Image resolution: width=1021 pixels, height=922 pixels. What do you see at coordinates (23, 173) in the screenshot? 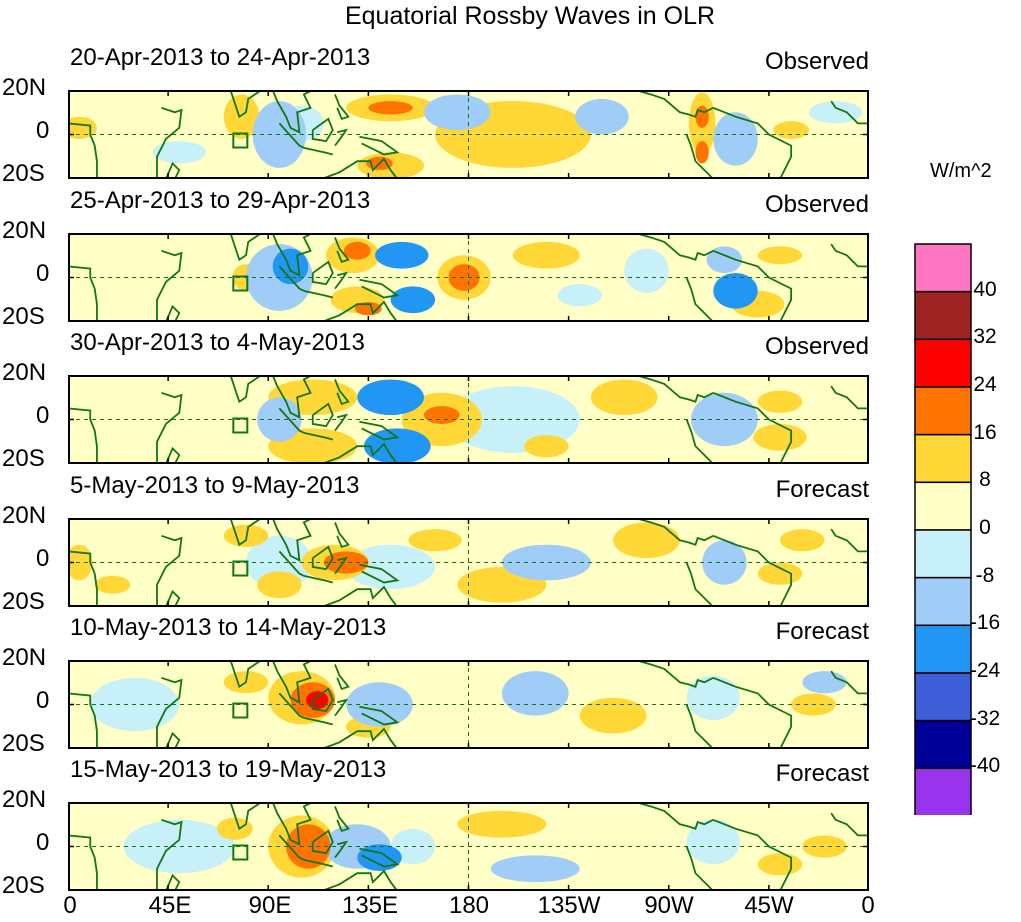
I see `lat-label-20s: 20S` at bounding box center [23, 173].